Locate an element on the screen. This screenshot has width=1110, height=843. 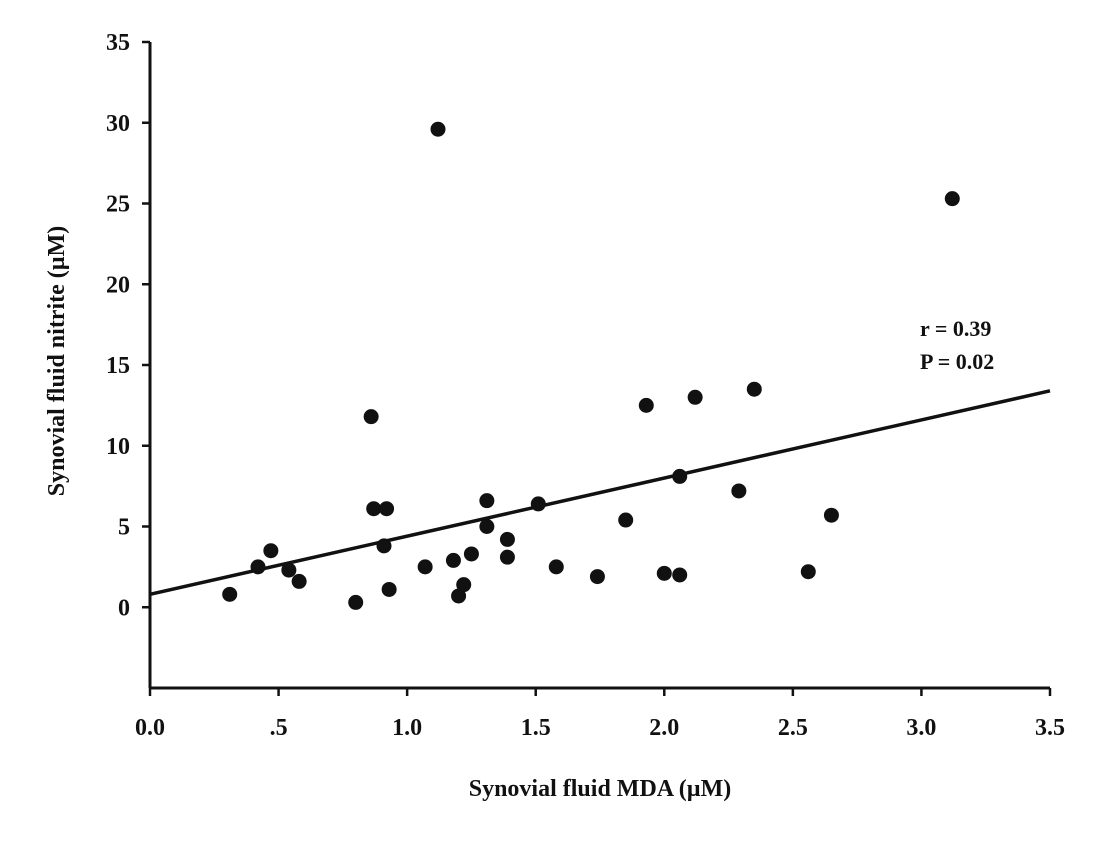
x-tick-label: 3.0 is located at coordinates (921, 728).